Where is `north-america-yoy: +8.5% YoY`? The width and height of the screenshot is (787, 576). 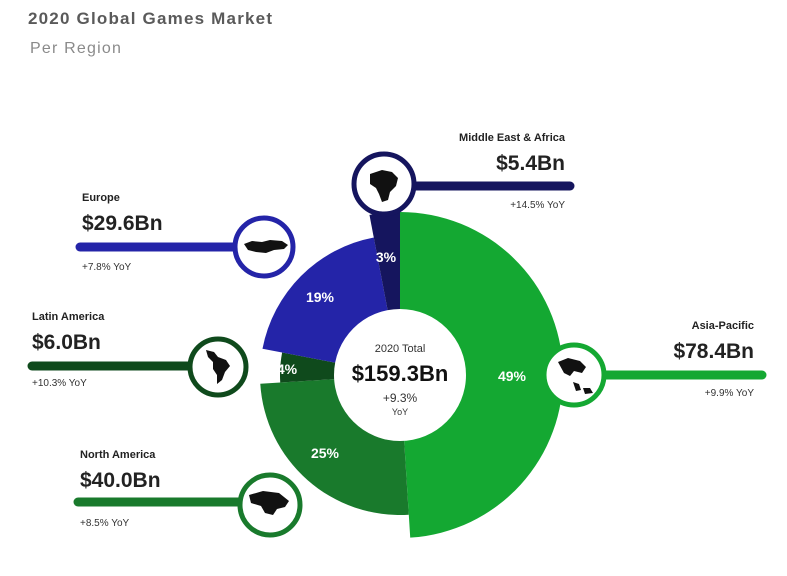
north-america-yoy: +8.5% YoY is located at coordinates (105, 523).